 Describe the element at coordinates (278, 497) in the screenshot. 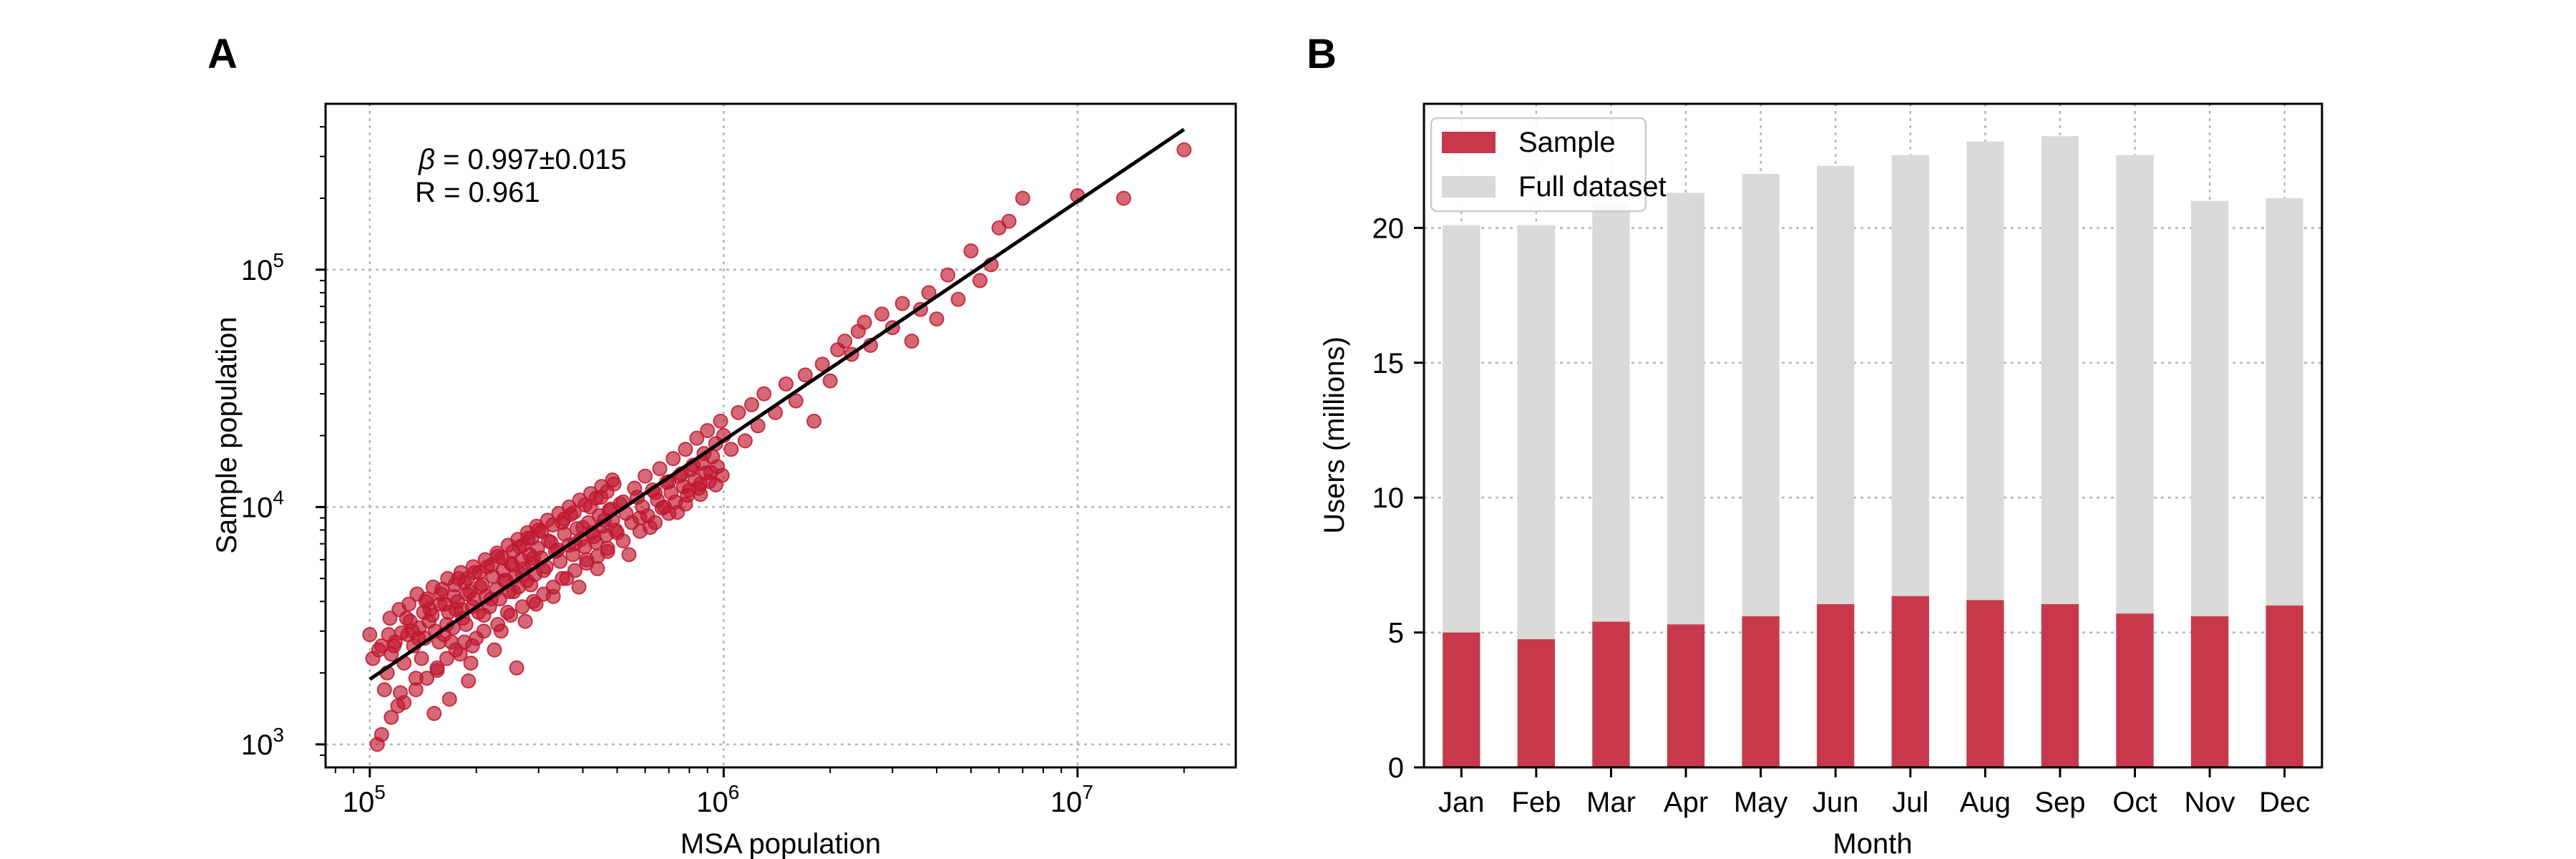

I see `scatter-y-tick-exponent: 4` at that location.